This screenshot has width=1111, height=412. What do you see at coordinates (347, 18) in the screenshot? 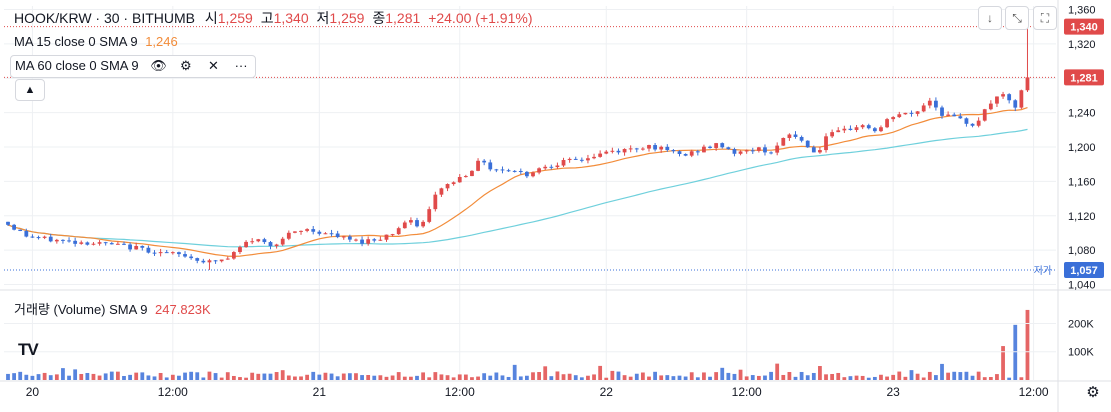
I see `low-value: 1,259` at bounding box center [347, 18].